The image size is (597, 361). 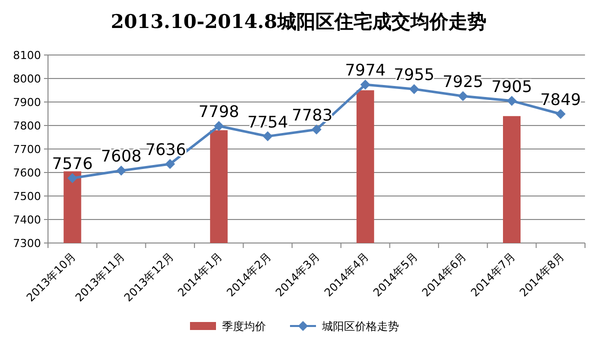 What do you see at coordinates (27, 243) in the screenshot?
I see `y-tick-label: 7300` at bounding box center [27, 243].